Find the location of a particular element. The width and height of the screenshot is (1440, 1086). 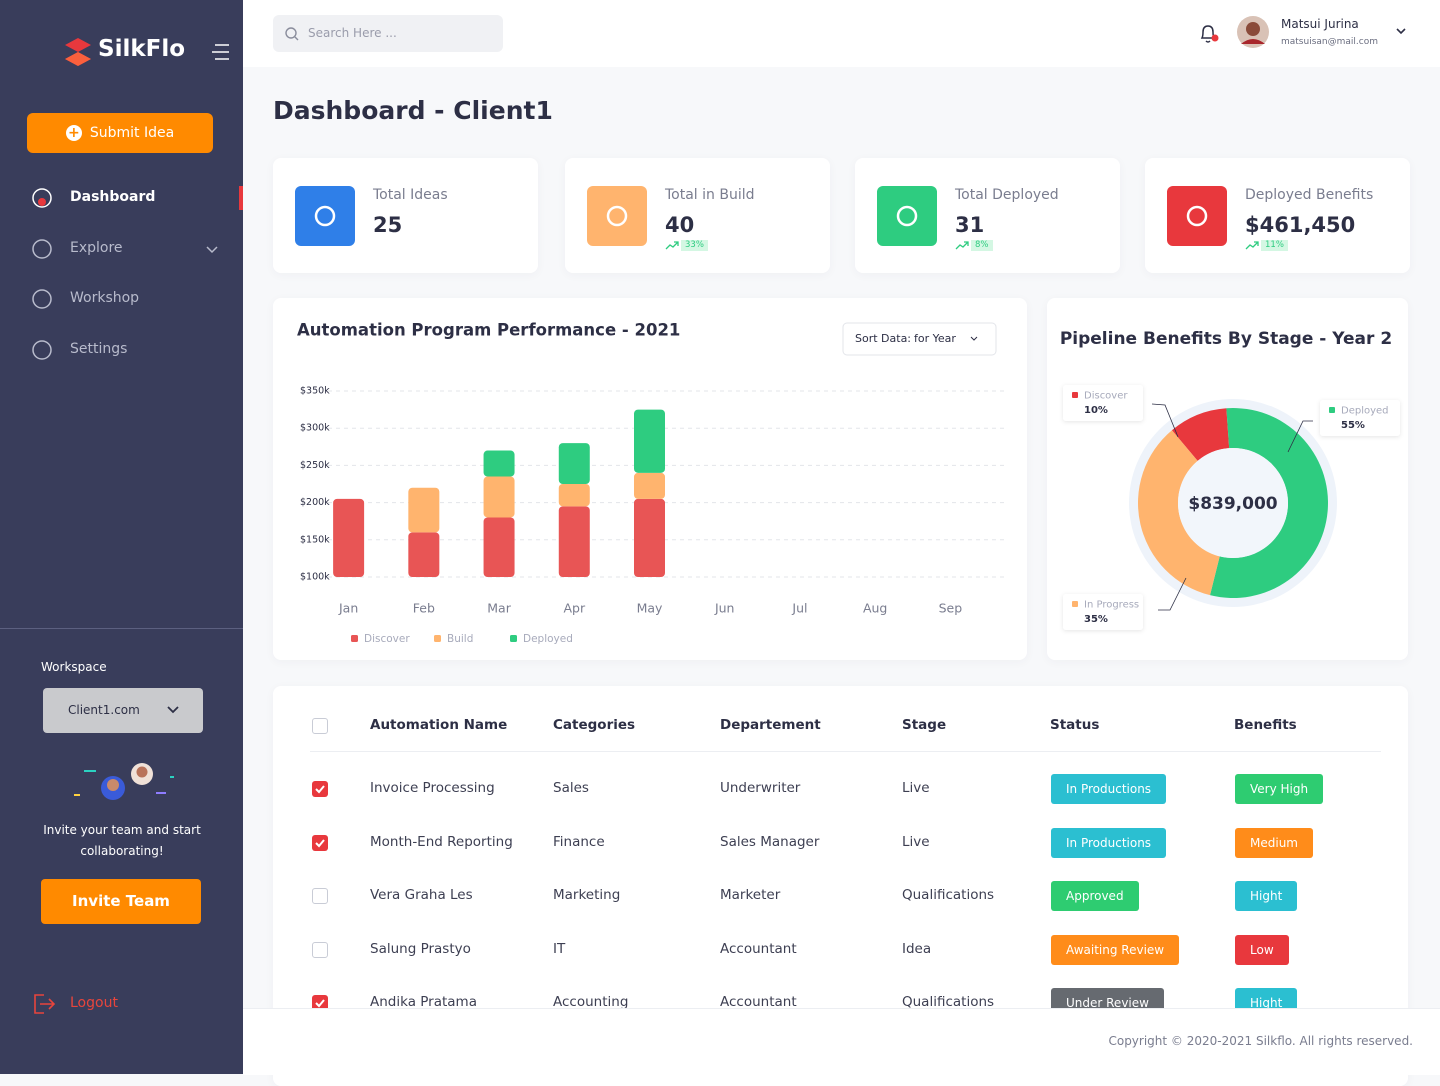

callout-value: 55% is located at coordinates (1353, 425).